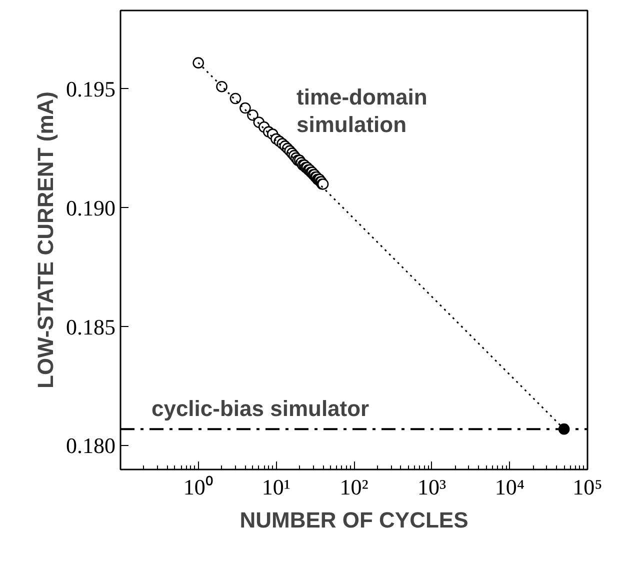  What do you see at coordinates (91, 89) in the screenshot?
I see `y-tick-label: 0.195` at bounding box center [91, 89].